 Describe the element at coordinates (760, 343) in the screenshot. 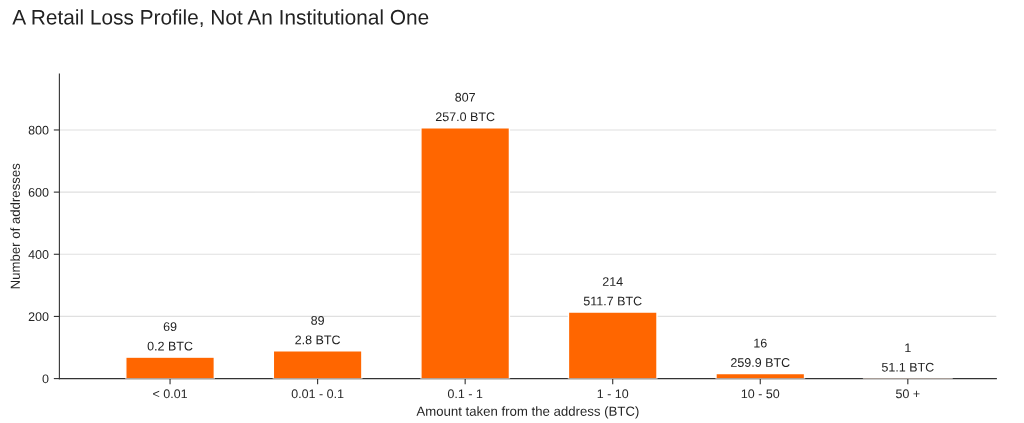

I see `data-label: 16` at that location.